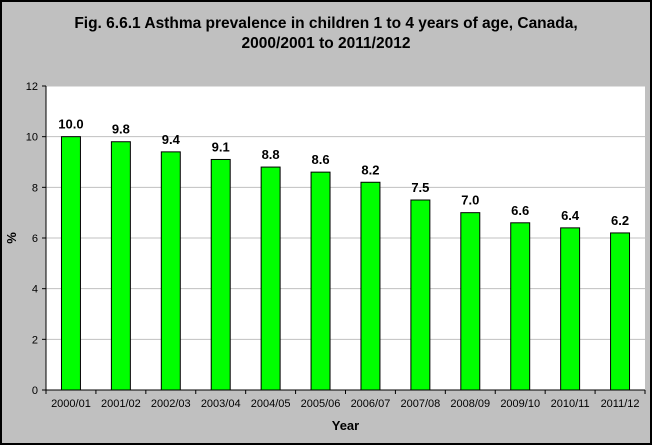 Image resolution: width=652 pixels, height=445 pixels. What do you see at coordinates (345, 425) in the screenshot?
I see `x-axis-title: Year` at bounding box center [345, 425].